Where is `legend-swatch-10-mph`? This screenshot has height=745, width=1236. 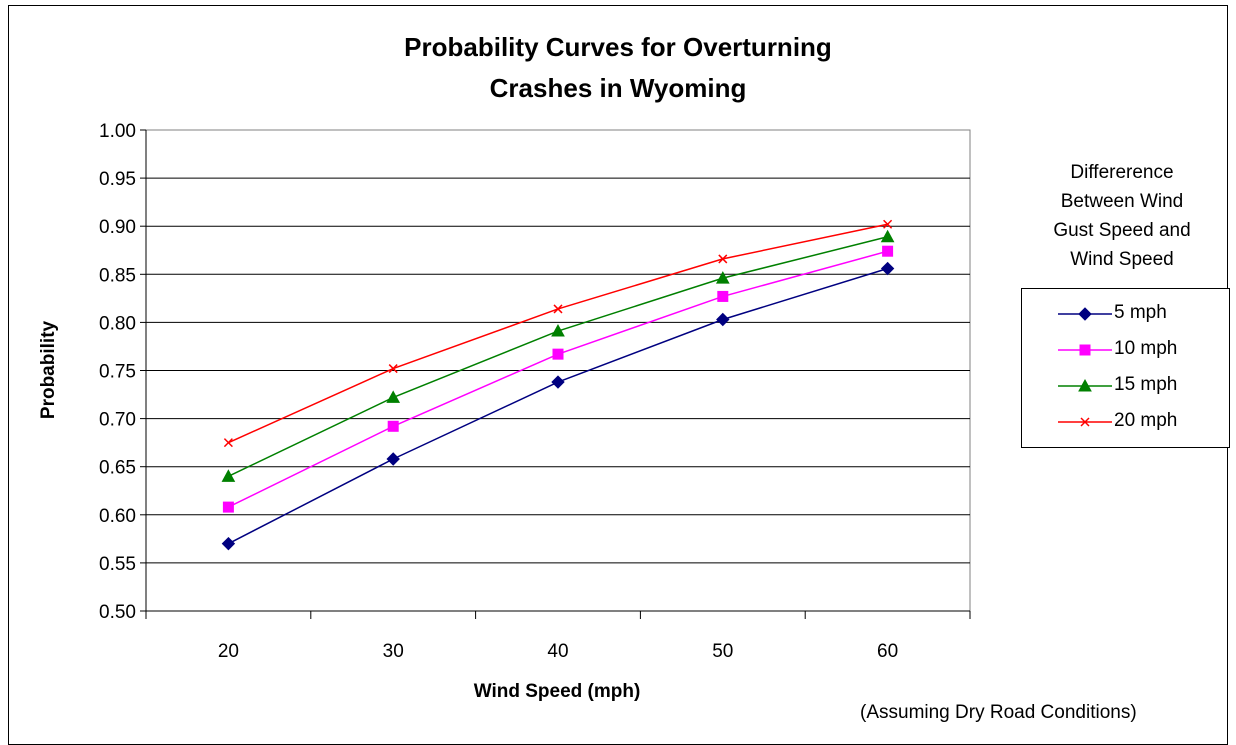
legend-swatch-10-mph is located at coordinates (1085, 350).